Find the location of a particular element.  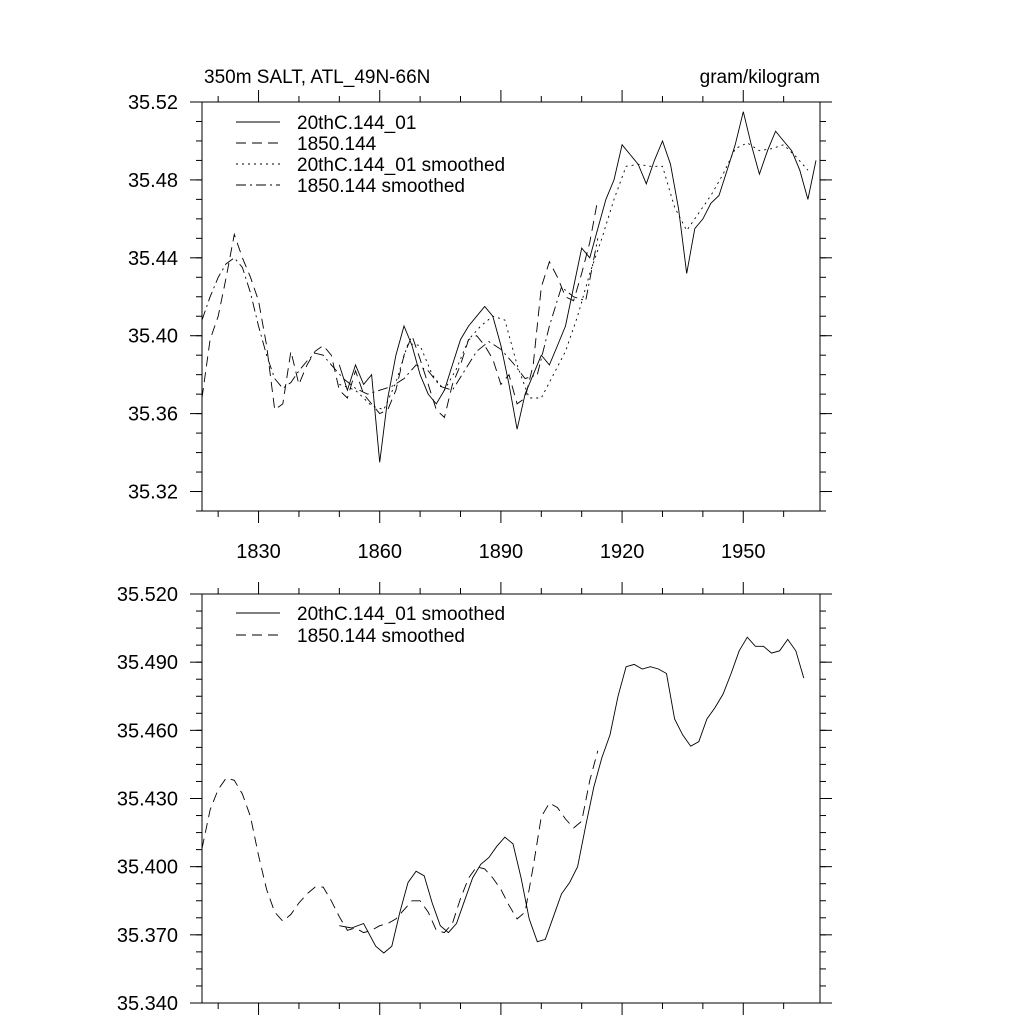

x-tick-label: 1890 is located at coordinates (501, 552).